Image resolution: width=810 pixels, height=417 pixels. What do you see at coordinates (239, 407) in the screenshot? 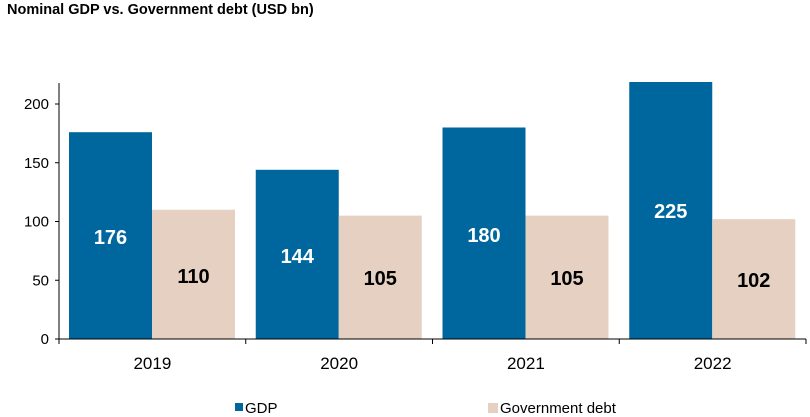
I see `legend-swatch-gdp` at bounding box center [239, 407].